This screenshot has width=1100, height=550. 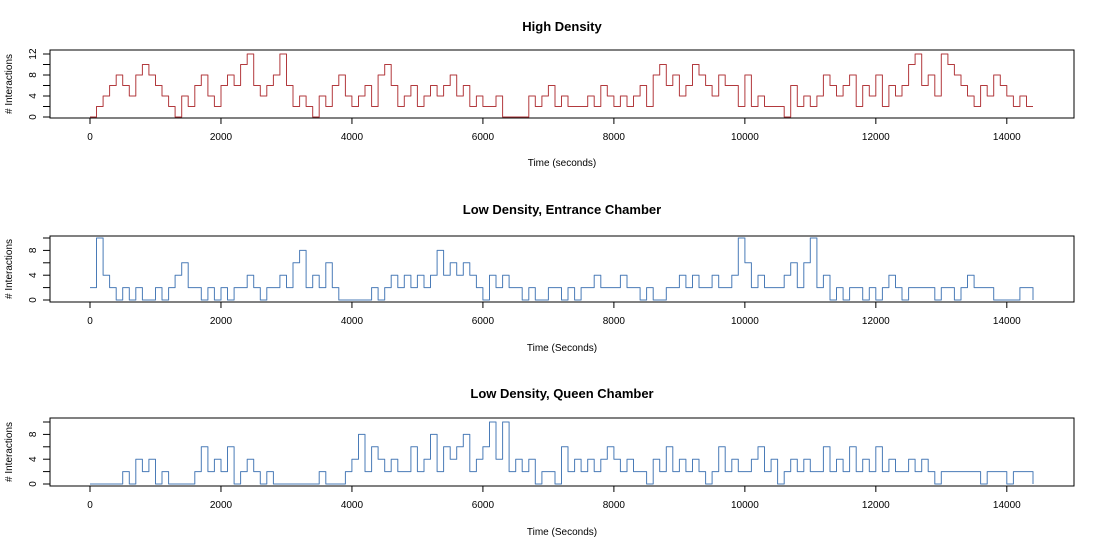 I want to click on chart-title: Low Density, Entrance Chamber, so click(x=562, y=209).